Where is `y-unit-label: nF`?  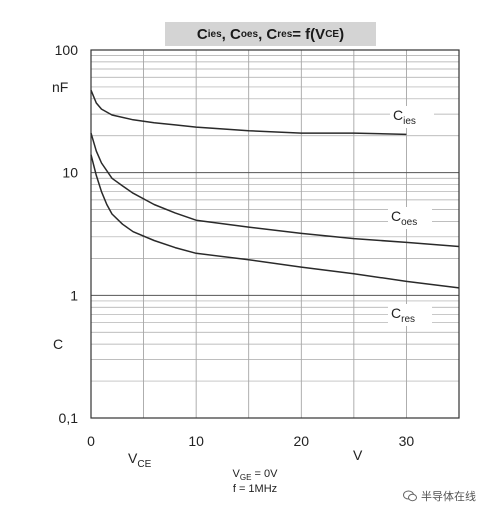
y-unit-label: nF is located at coordinates (60, 87).